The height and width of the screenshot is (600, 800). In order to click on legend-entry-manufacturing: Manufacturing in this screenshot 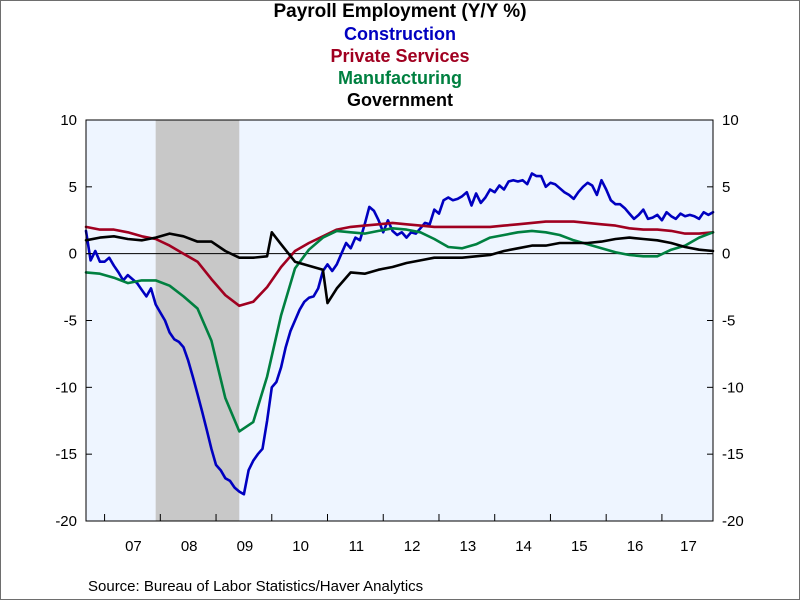, I will do `click(400, 78)`.